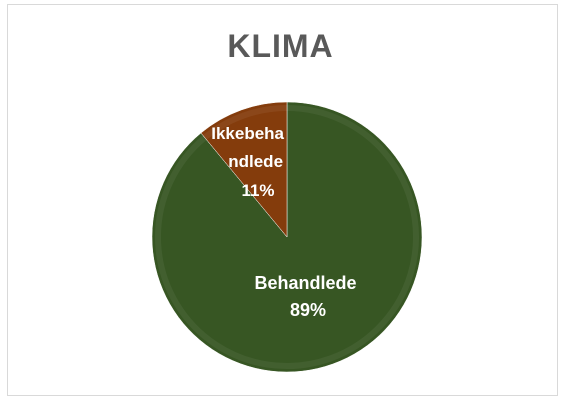 The width and height of the screenshot is (561, 398). Describe the element at coordinates (280, 46) in the screenshot. I see `chart-title: KLIMA` at that location.